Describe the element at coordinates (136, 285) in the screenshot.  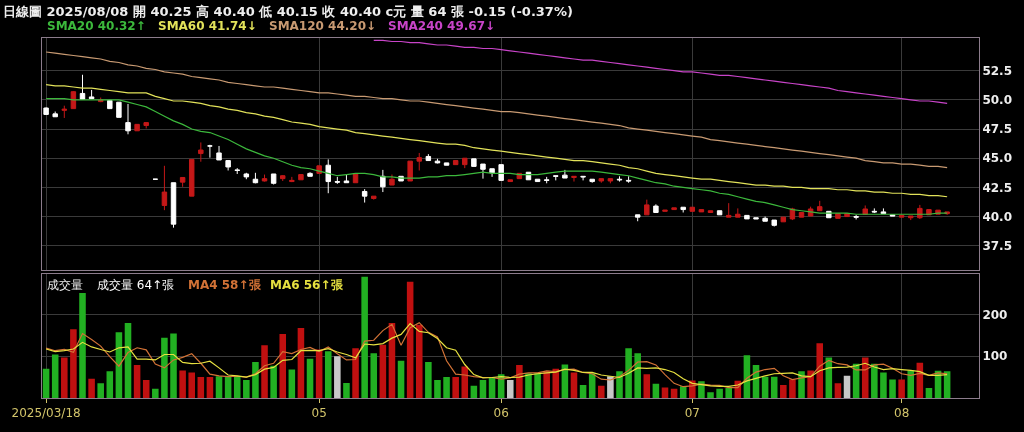
I see `annotation: 成交量 64↑張` at that location.